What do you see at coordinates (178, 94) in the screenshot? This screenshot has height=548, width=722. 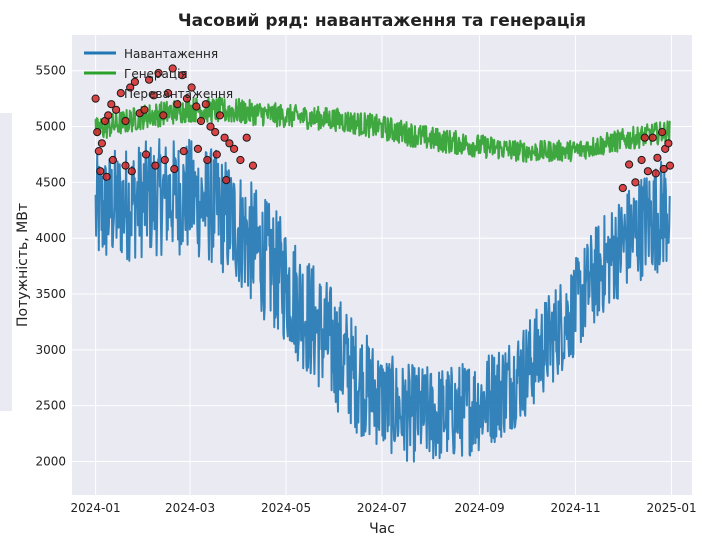 I see `legend-label: Перевантаження` at bounding box center [178, 94].